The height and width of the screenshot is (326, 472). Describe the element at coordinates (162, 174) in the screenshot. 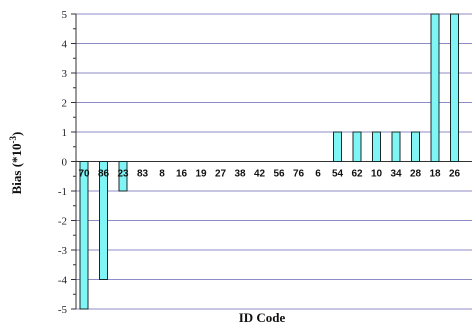

I see `category-label-8: 8` at that location.